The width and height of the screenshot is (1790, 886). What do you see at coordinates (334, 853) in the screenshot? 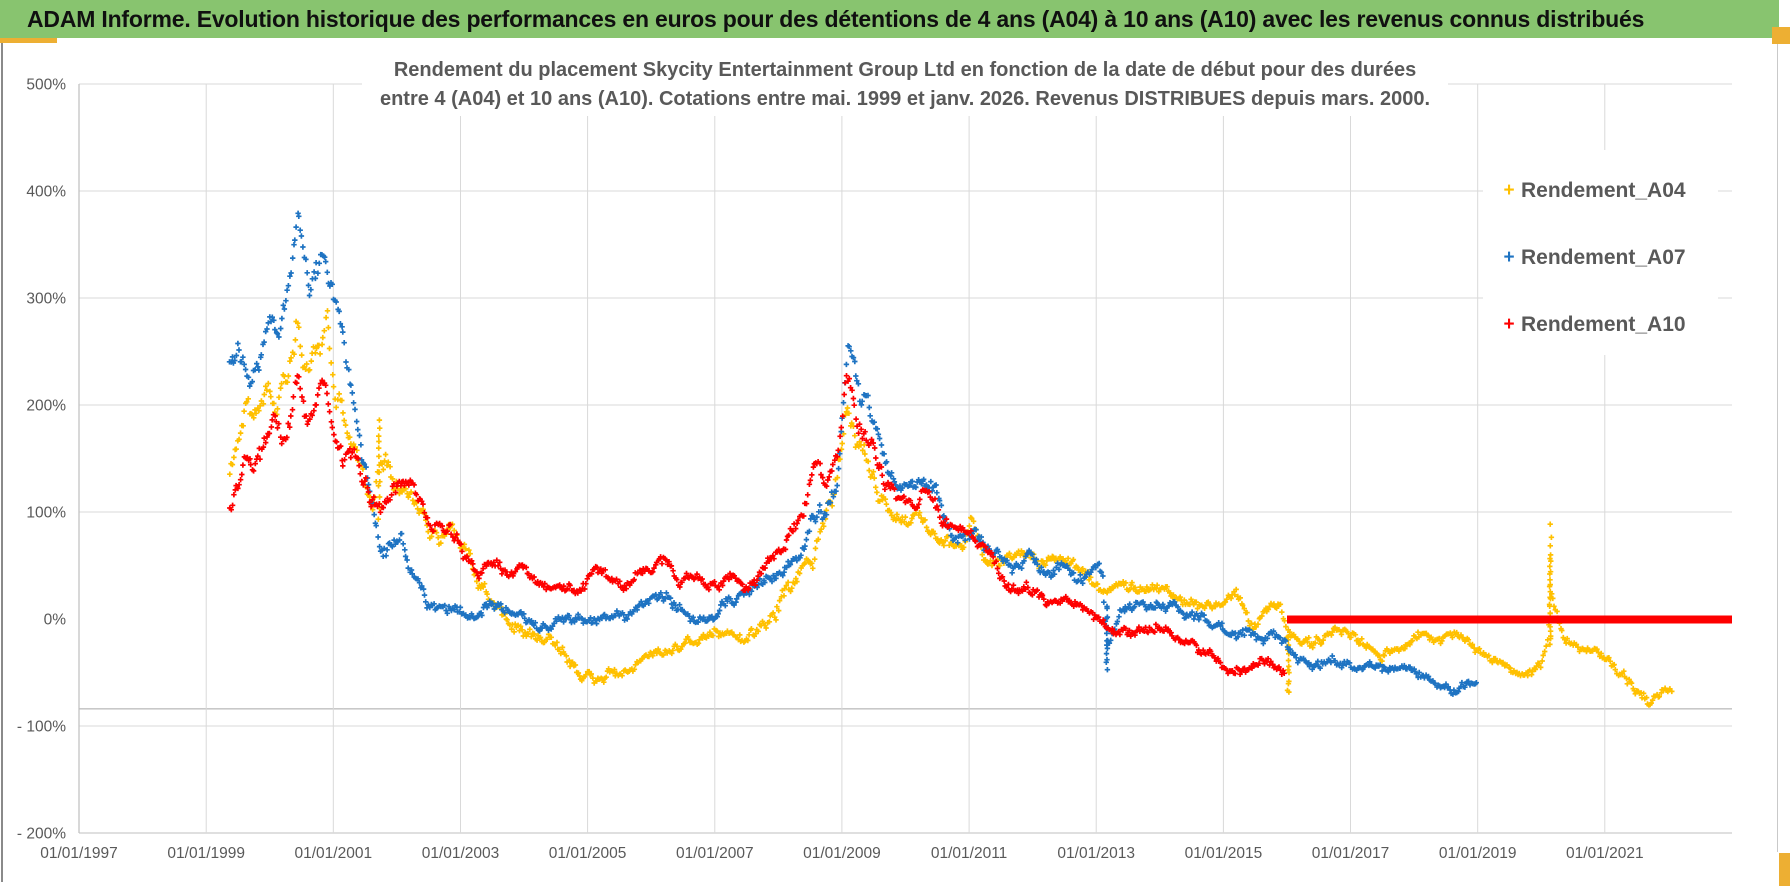
I see `x-axis-tick-label: 01/01/2001` at bounding box center [334, 853].